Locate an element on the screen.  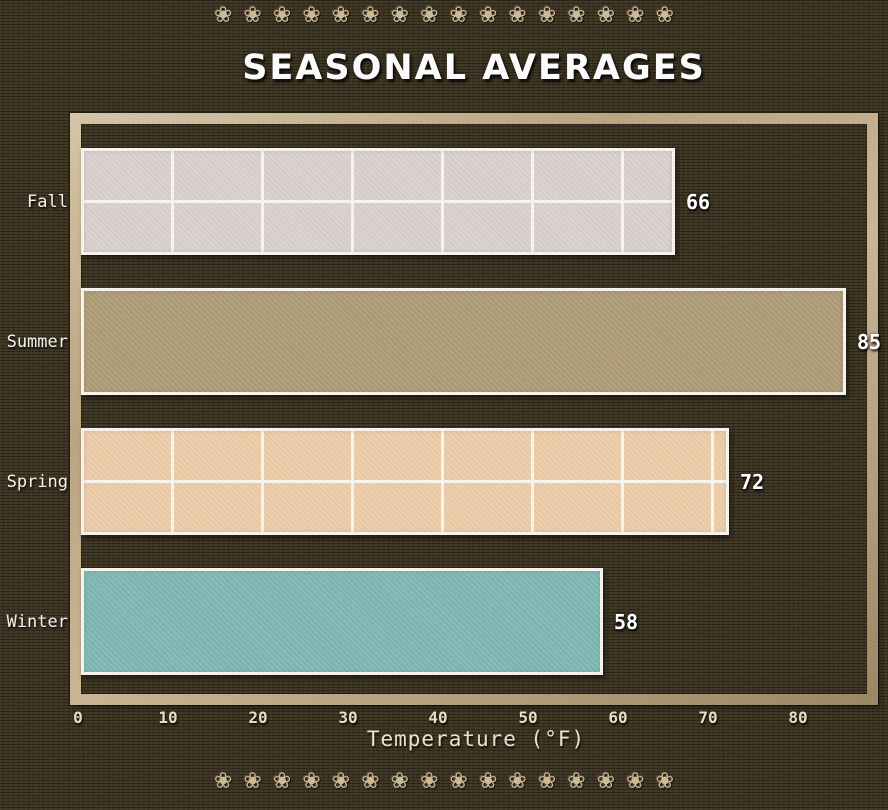
bar-summer is located at coordinates (463, 341).